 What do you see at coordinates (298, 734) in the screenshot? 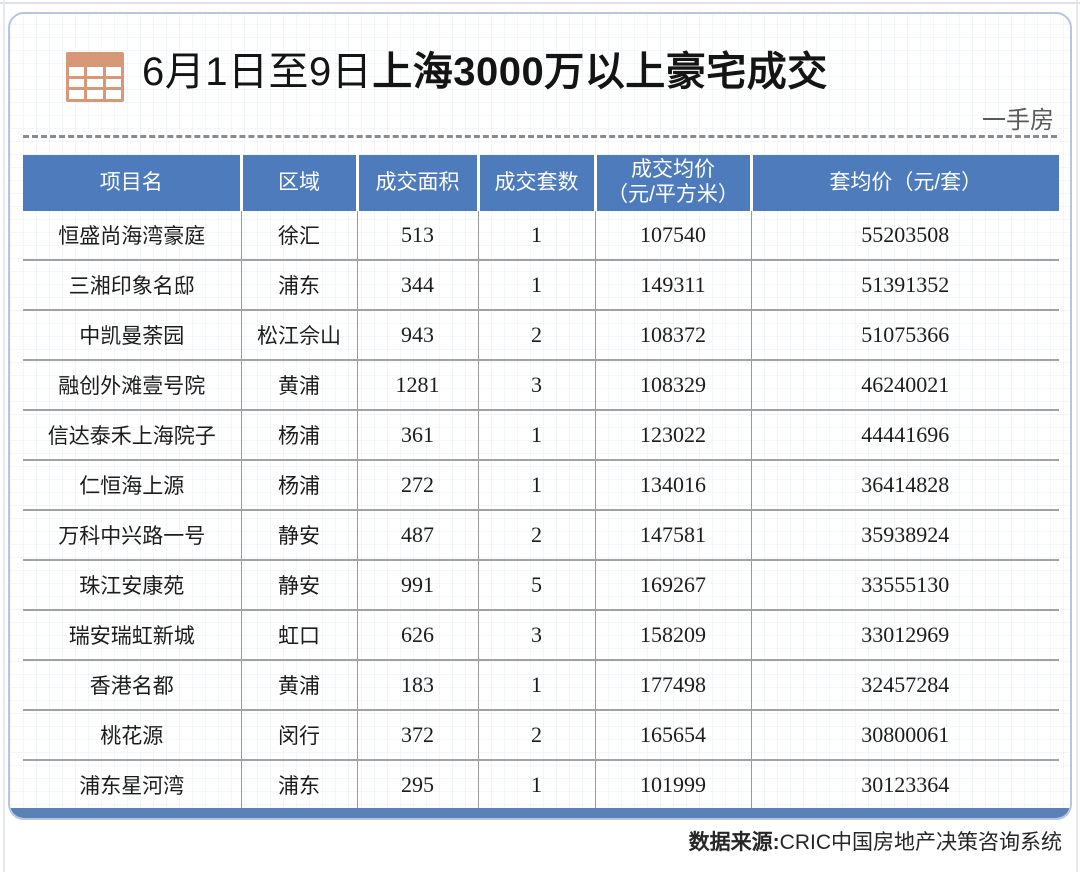
I see `value-cell: 闵行` at bounding box center [298, 734].